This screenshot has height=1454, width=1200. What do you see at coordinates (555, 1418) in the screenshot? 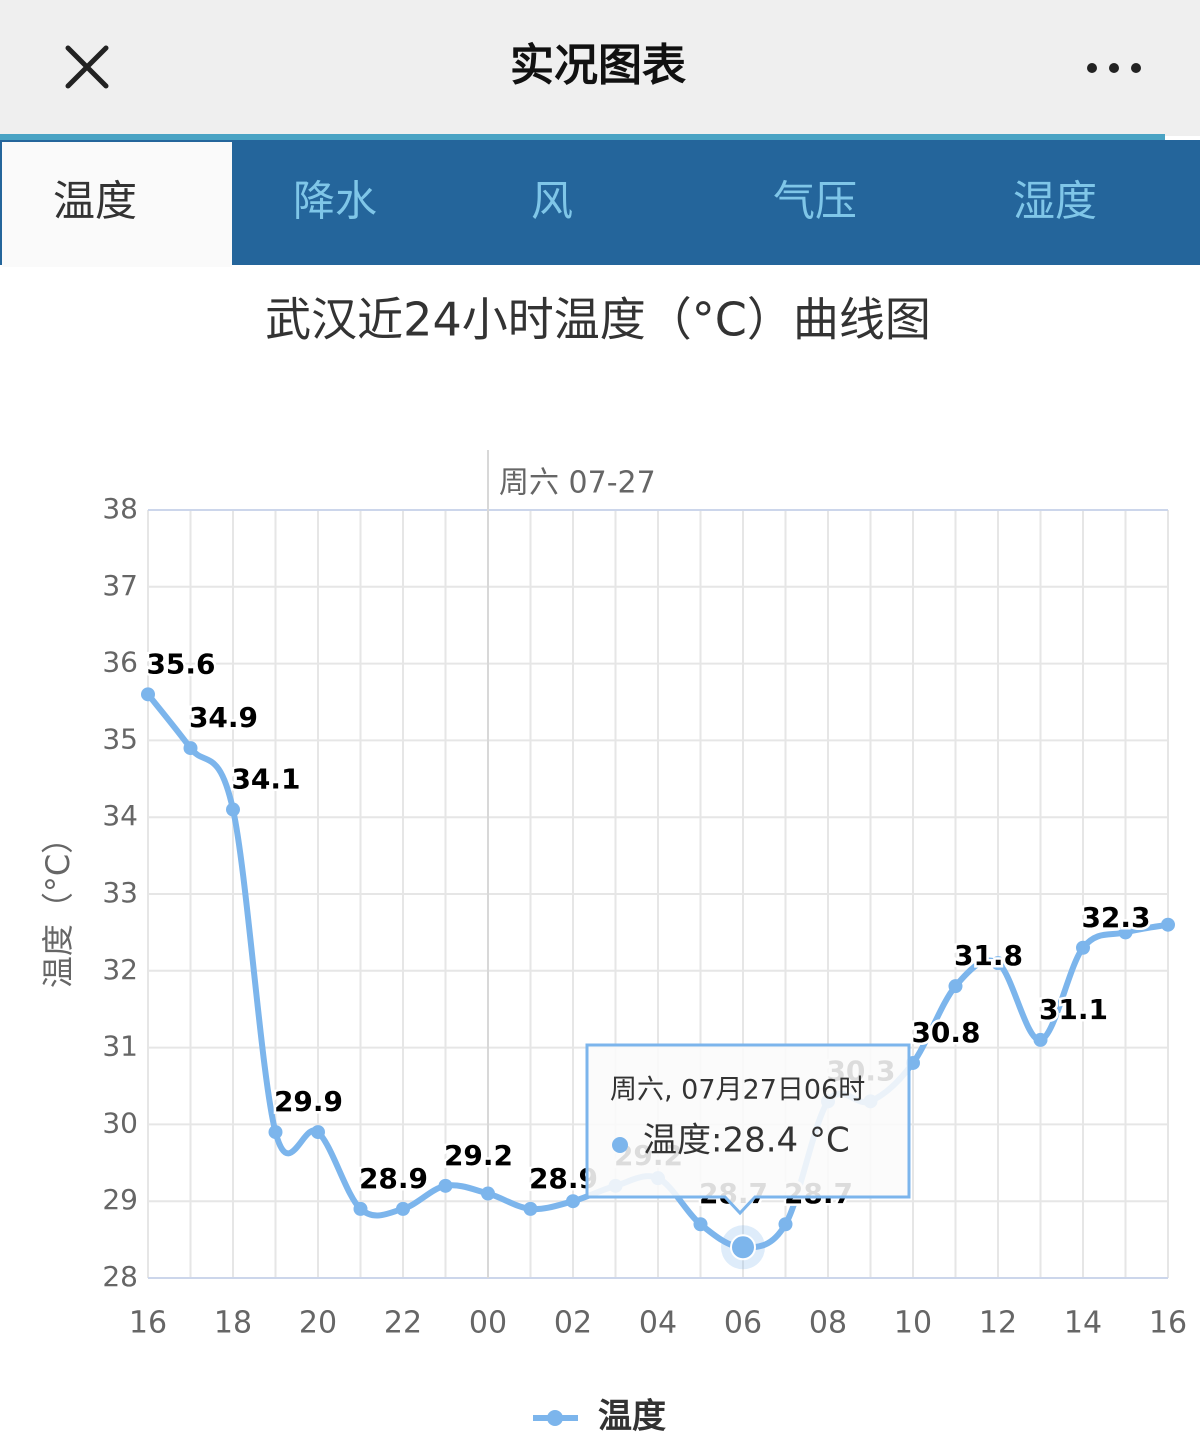
I see `legend-marker` at bounding box center [555, 1418].